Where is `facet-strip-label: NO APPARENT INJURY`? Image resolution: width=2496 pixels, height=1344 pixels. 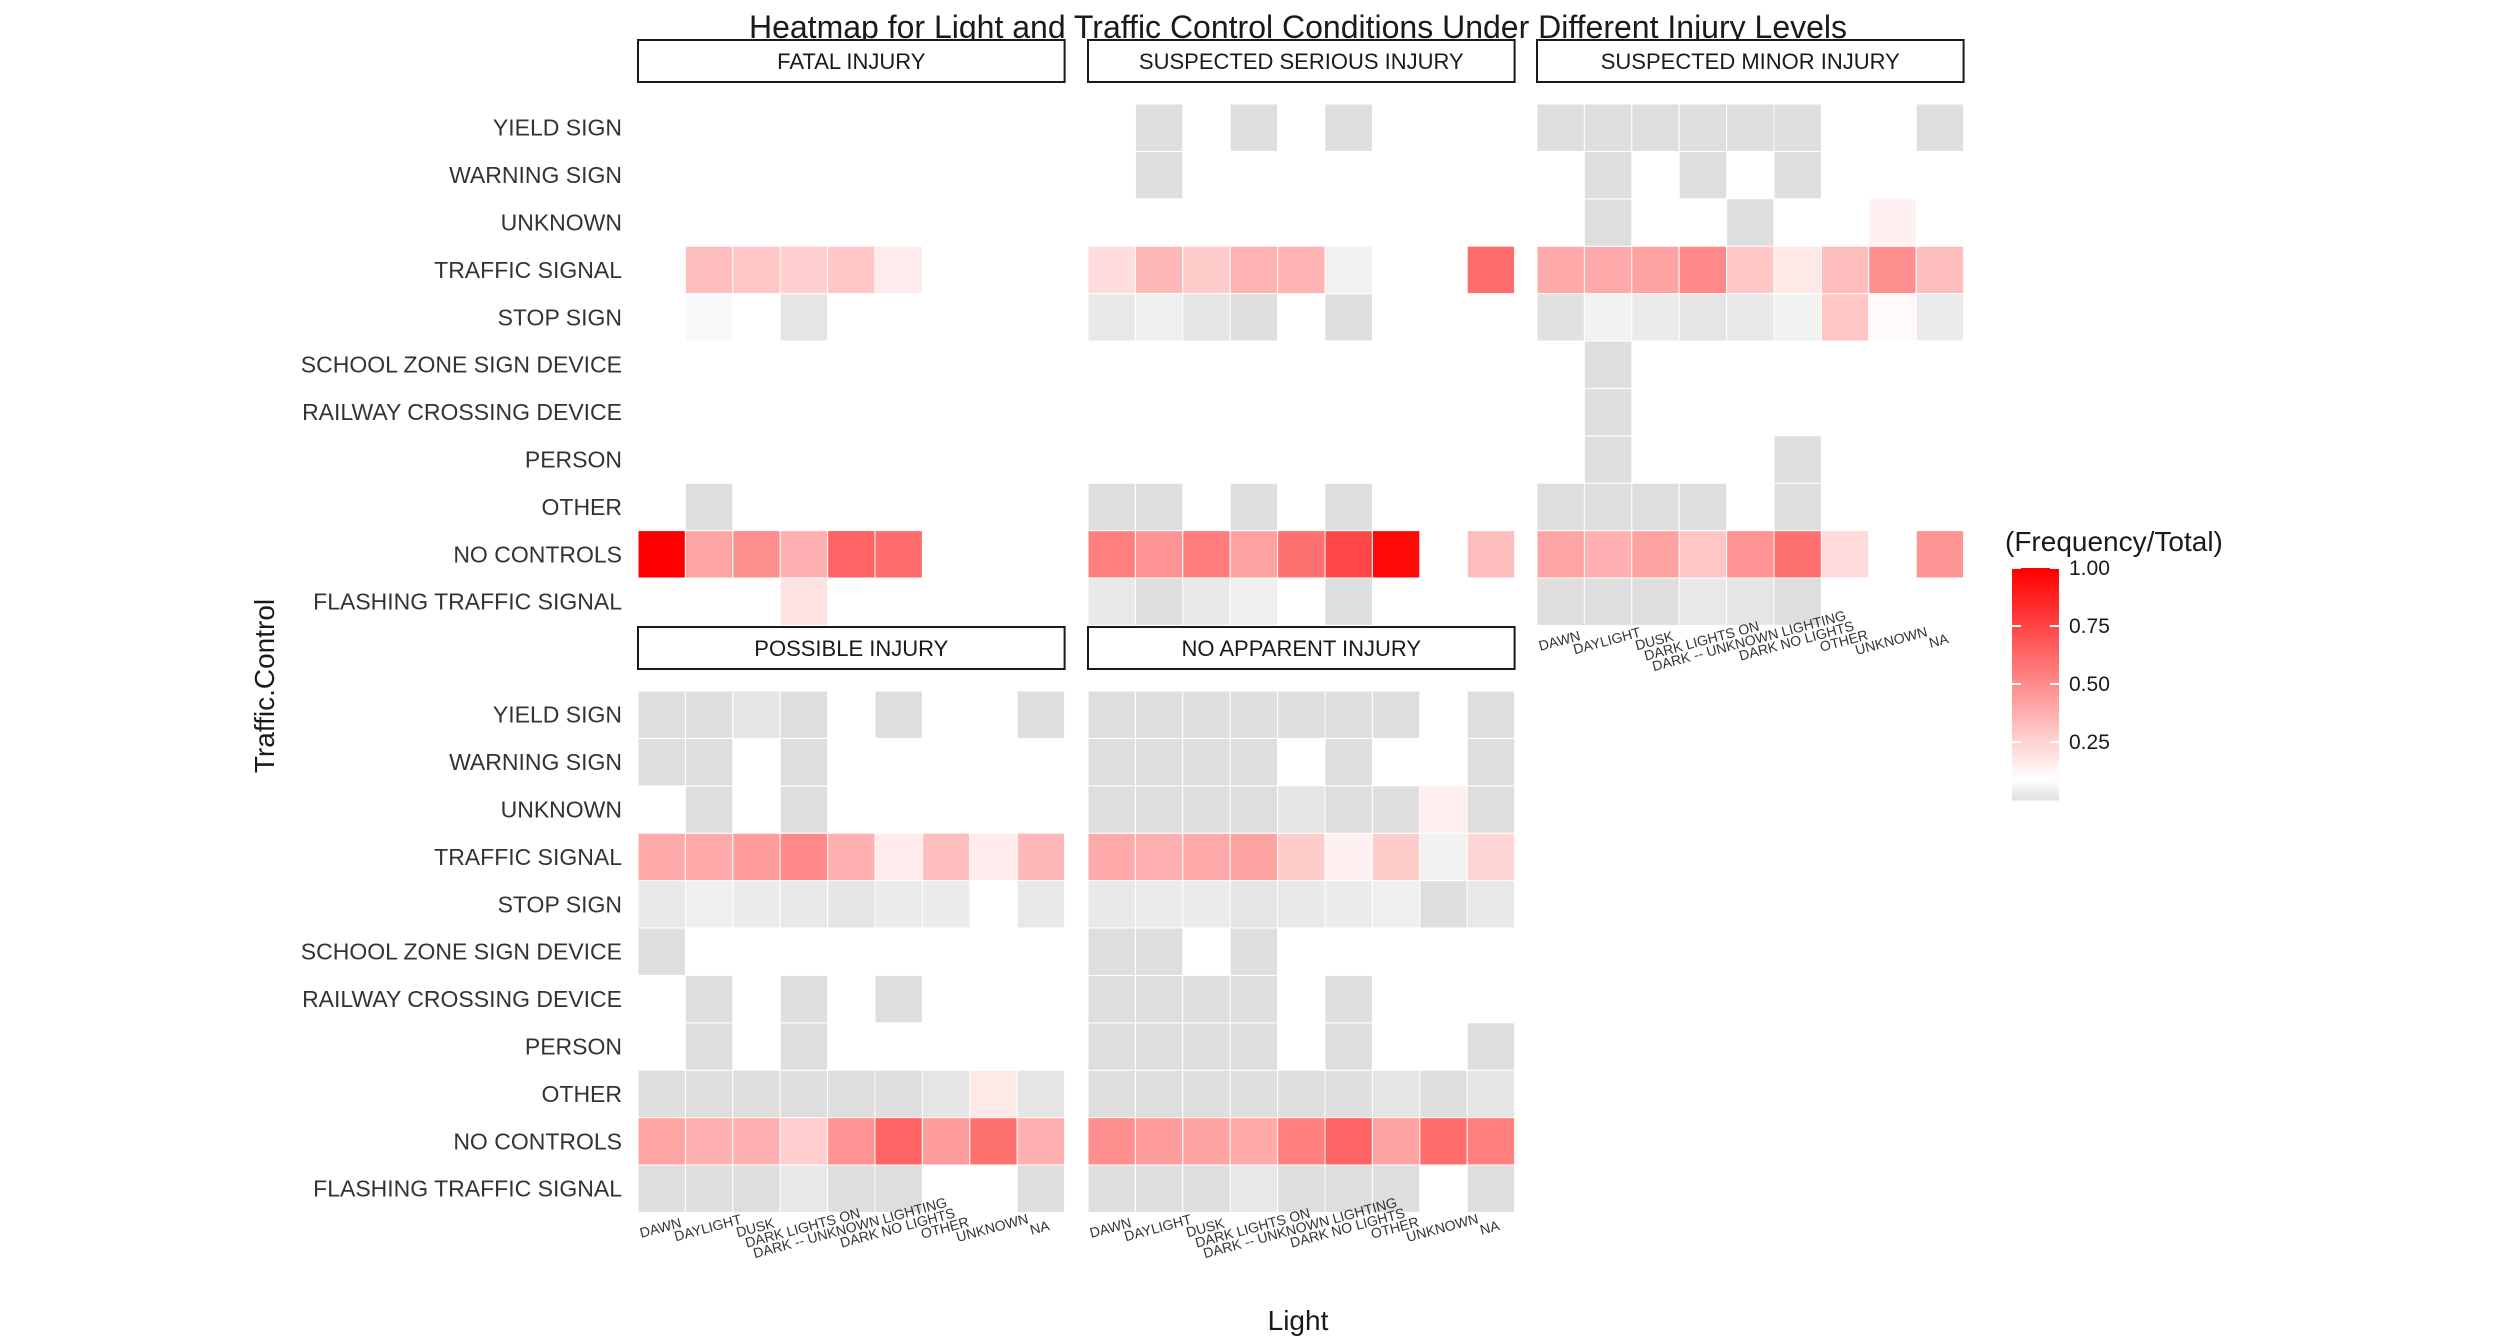 facet-strip-label: NO APPARENT INJURY is located at coordinates (1301, 648).